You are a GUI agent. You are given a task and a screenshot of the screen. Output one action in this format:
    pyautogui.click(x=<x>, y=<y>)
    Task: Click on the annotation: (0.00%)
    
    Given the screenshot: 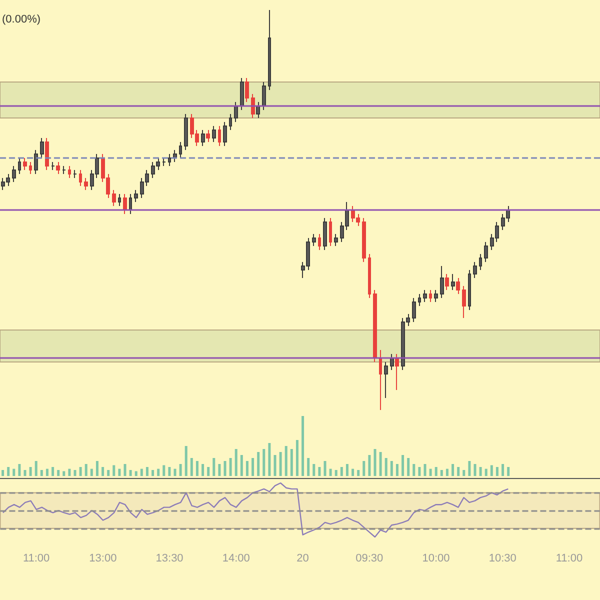 What is the action you would take?
    pyautogui.click(x=21, y=20)
    